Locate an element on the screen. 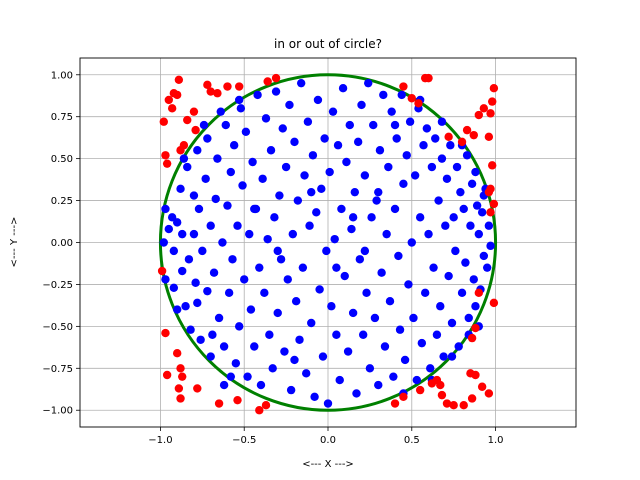 The height and width of the screenshot is (480, 640). y-tick-label: 1.00 is located at coordinates (62, 75).